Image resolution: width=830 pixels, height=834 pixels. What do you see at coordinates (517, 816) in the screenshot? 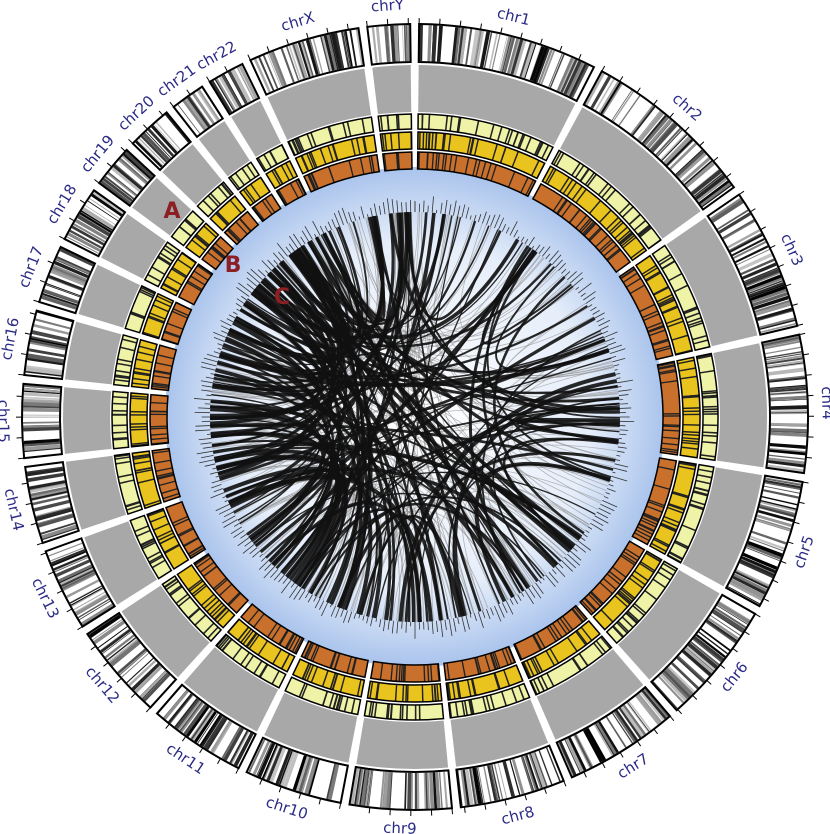
I see `chromosome-label: chr8` at bounding box center [517, 816].